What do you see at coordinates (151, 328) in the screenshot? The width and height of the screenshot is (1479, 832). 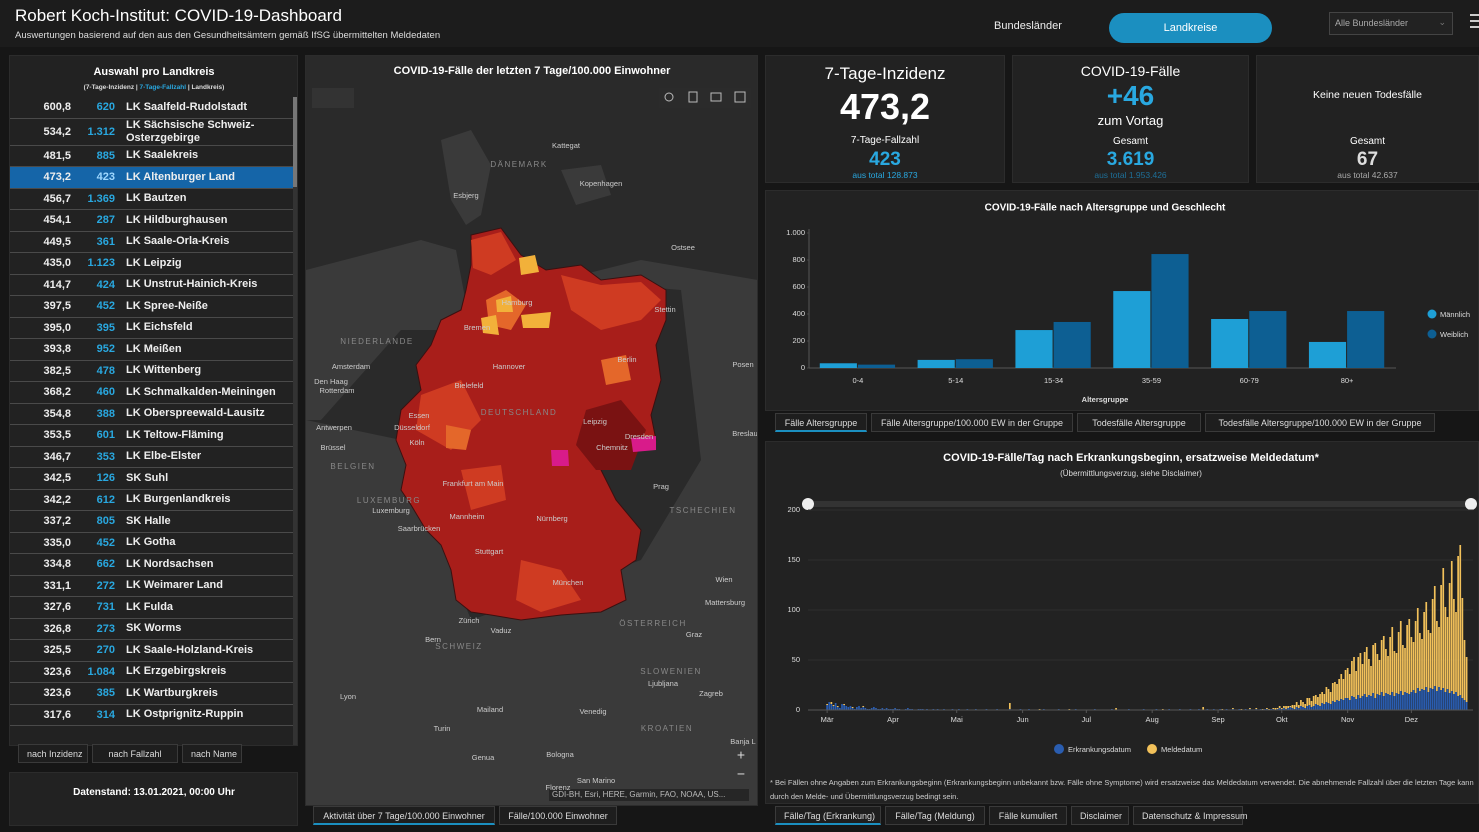 I see `county-row: 395,0 395 LK Eichsfeld` at bounding box center [151, 328].